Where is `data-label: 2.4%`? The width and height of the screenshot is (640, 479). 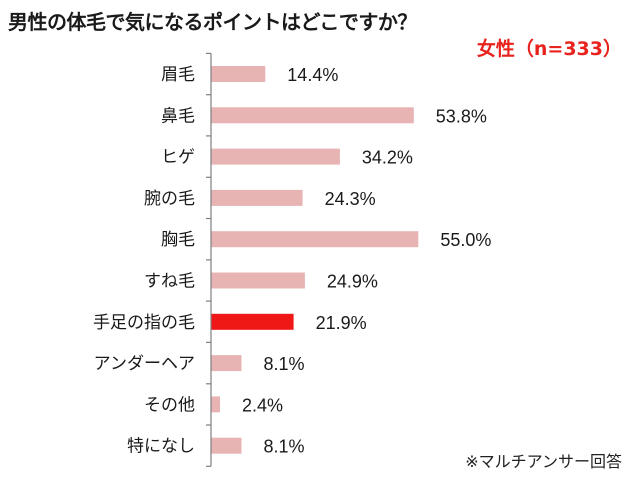 data-label: 2.4% is located at coordinates (262, 405).